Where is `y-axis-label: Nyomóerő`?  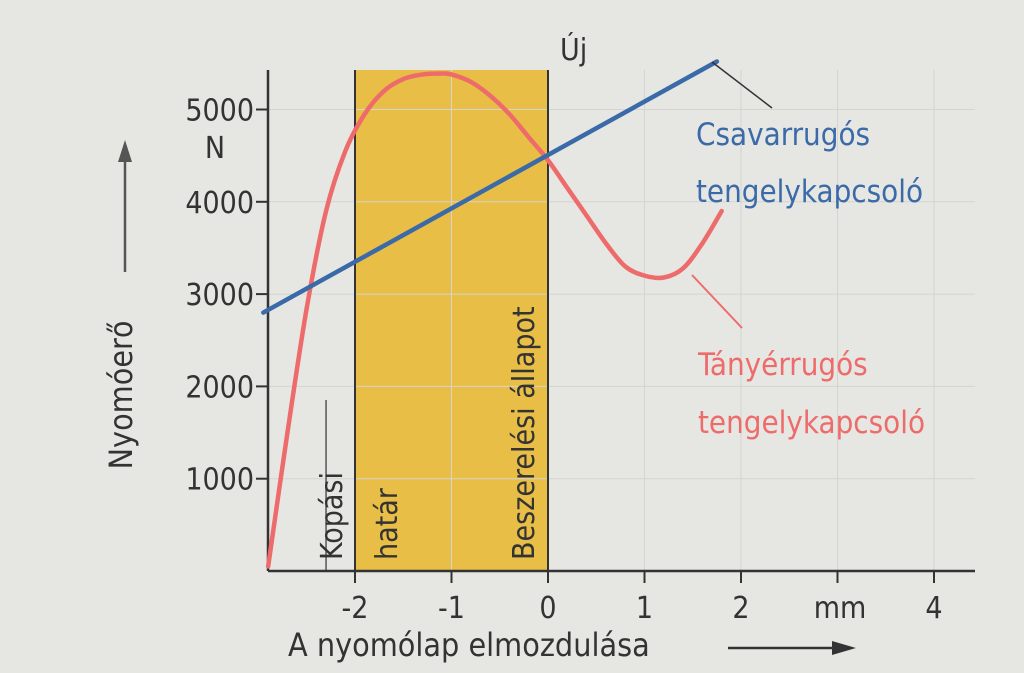 y-axis-label: Nyomóerő is located at coordinates (121, 395).